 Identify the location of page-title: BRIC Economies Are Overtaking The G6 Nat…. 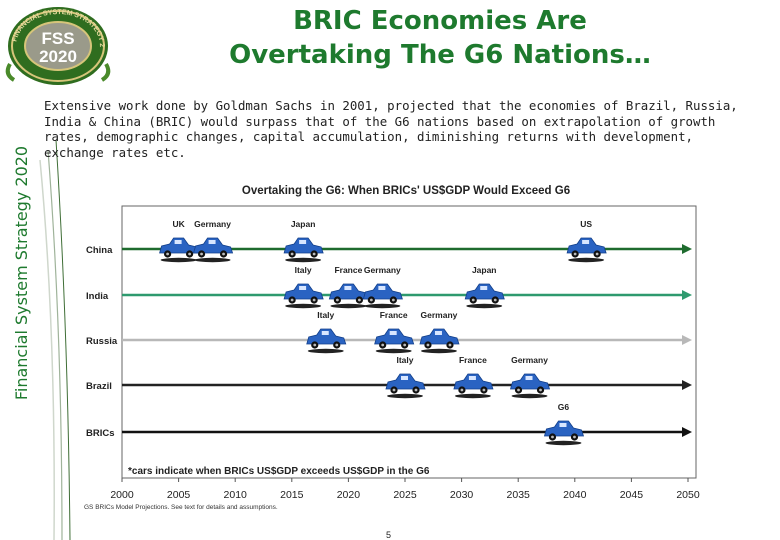
(440, 38).